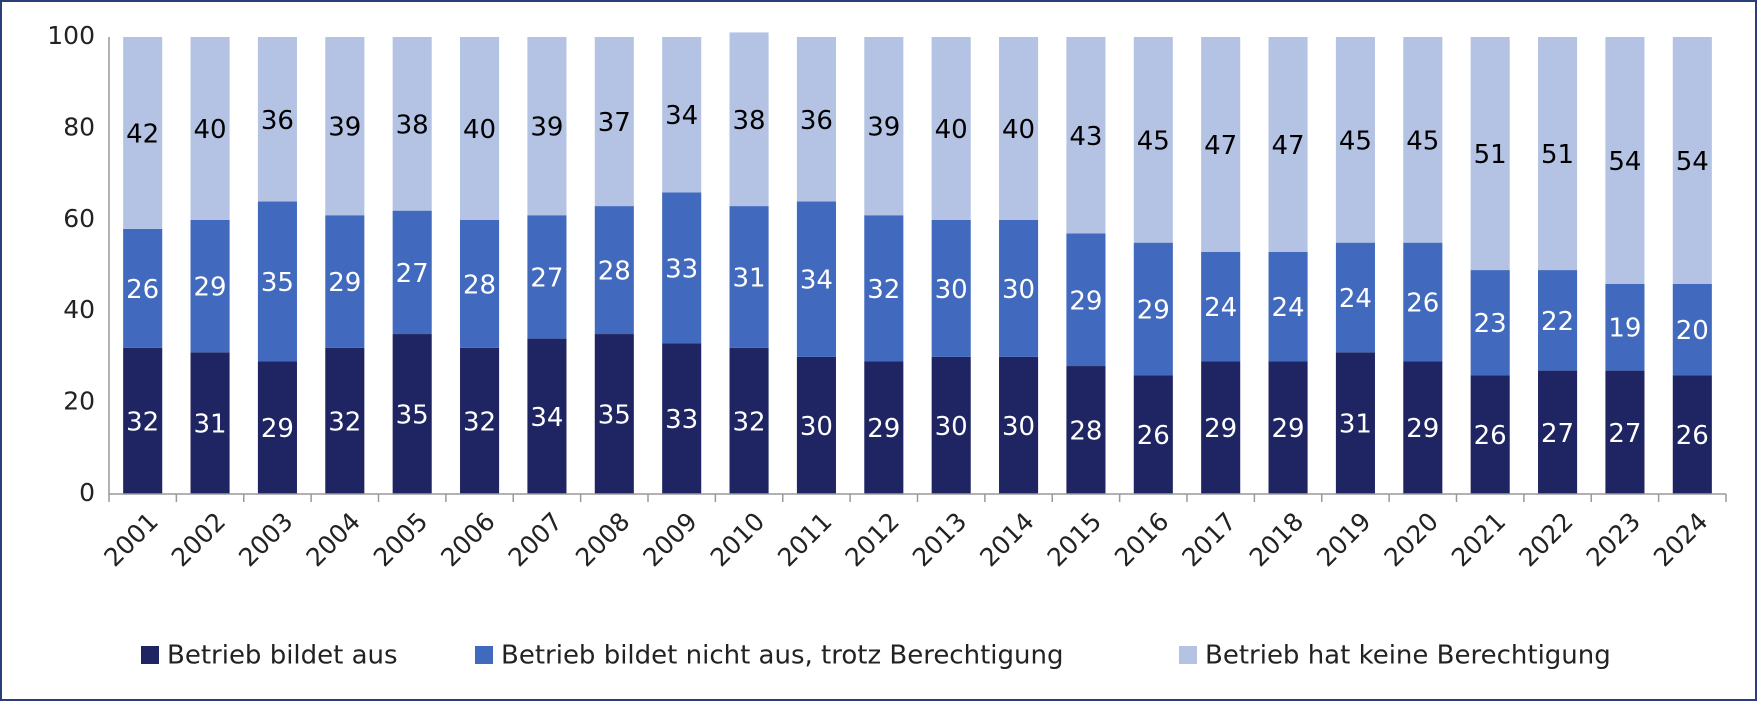  I want to click on y-tick-label: 100, so click(71, 35).